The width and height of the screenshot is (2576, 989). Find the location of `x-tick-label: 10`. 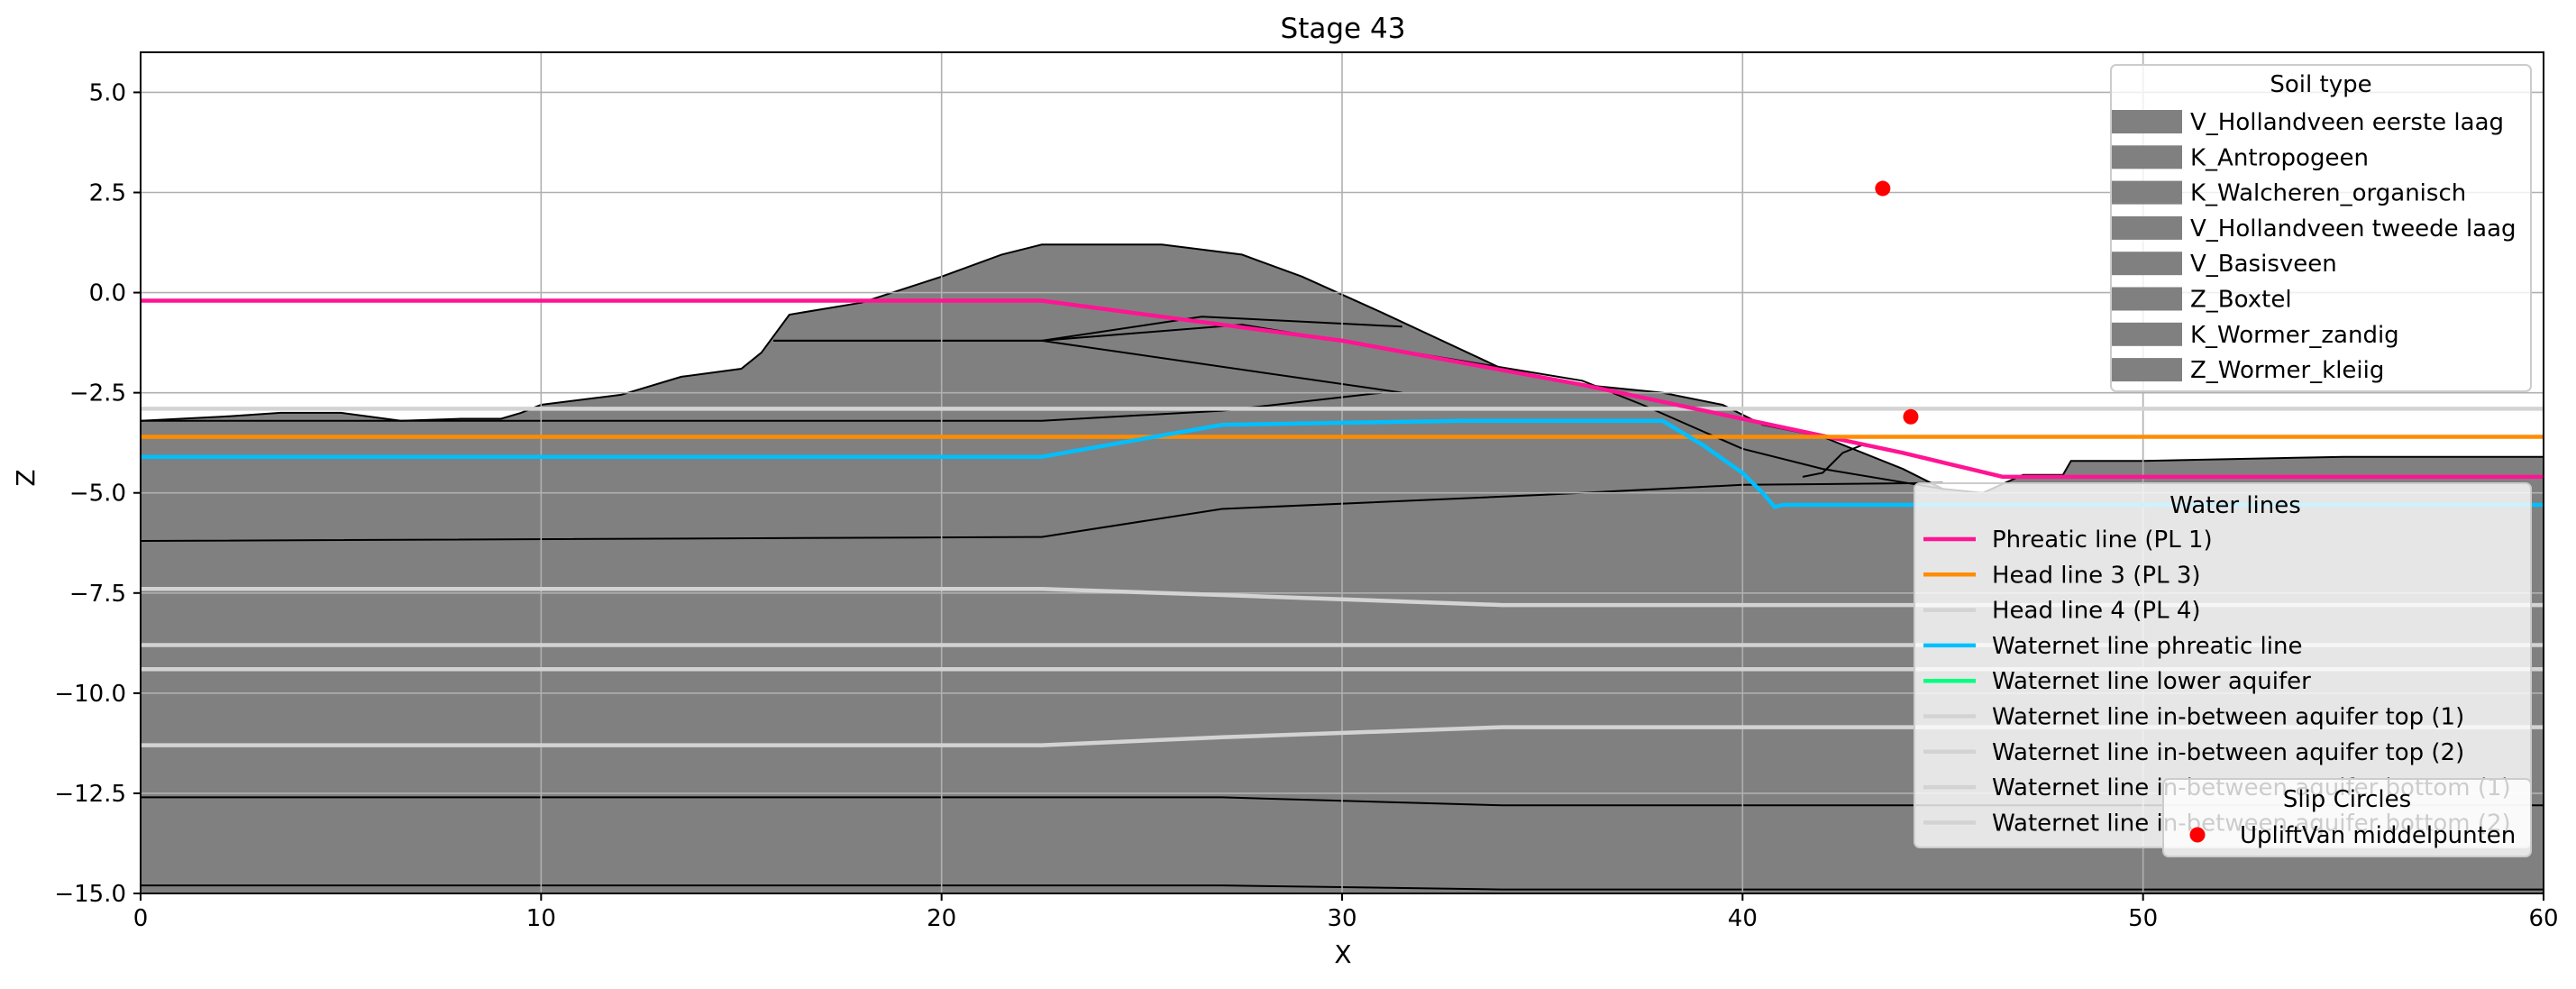

x-tick-label: 10 is located at coordinates (541, 918).